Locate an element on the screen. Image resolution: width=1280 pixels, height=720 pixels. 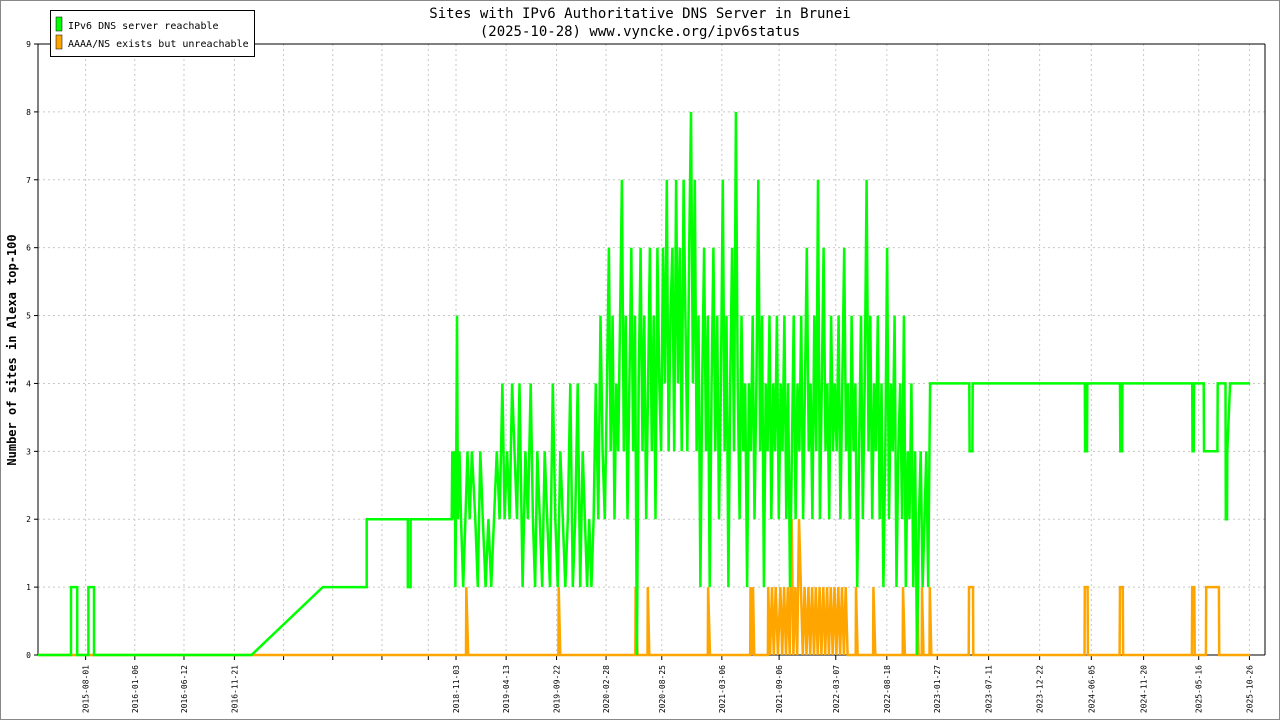
x-tick-label: 2023-12-22 is located at coordinates (1040, 689).